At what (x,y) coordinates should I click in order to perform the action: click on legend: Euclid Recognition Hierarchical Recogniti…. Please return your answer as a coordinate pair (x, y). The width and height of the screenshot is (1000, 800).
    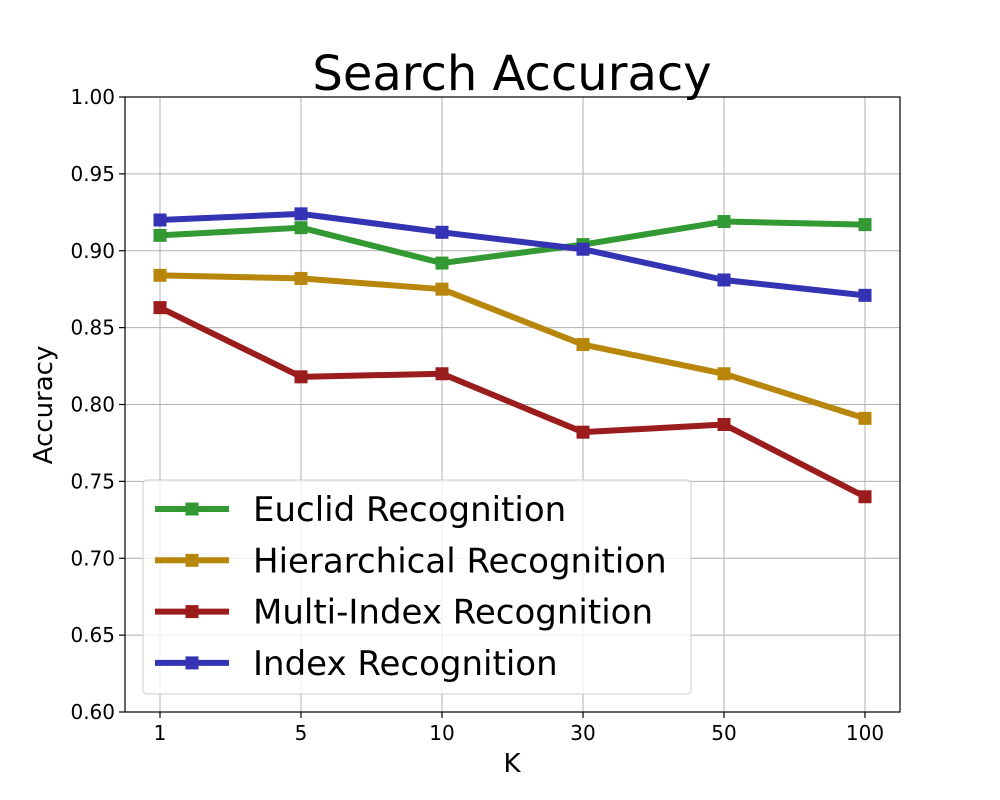
    Looking at the image, I should click on (417, 587).